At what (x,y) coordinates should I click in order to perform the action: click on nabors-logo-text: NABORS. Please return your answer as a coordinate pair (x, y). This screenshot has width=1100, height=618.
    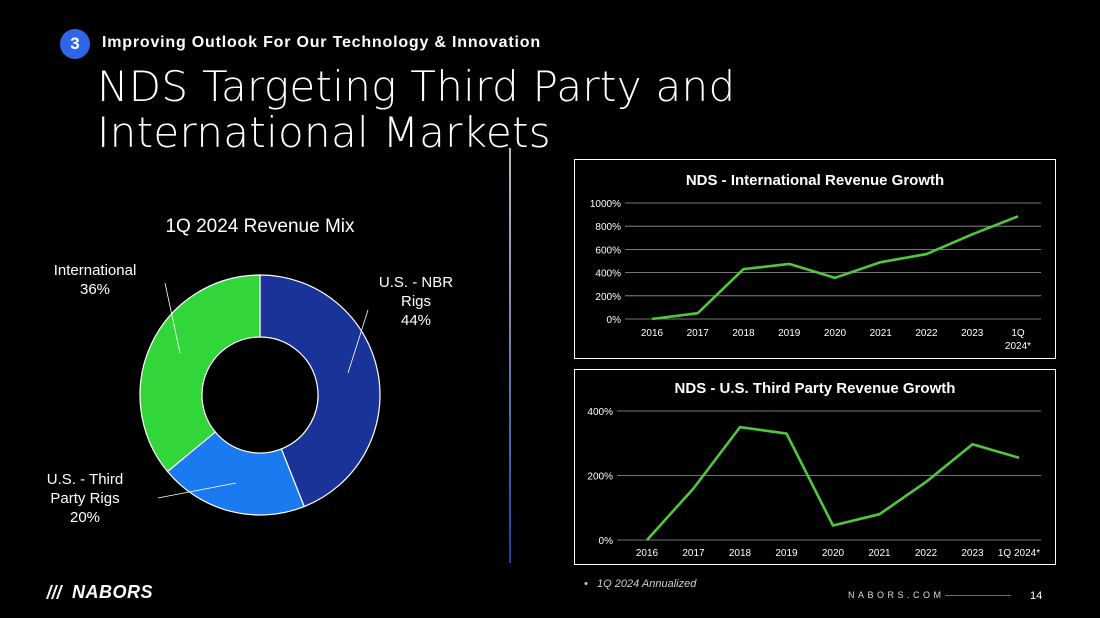
    Looking at the image, I should click on (113, 591).